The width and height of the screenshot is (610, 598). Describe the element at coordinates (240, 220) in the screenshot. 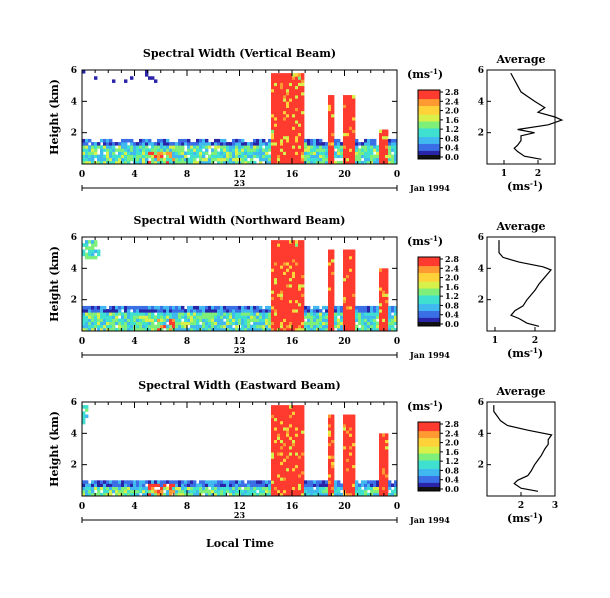

I see `panel-title: Spectral Width (Northward Beam)` at that location.